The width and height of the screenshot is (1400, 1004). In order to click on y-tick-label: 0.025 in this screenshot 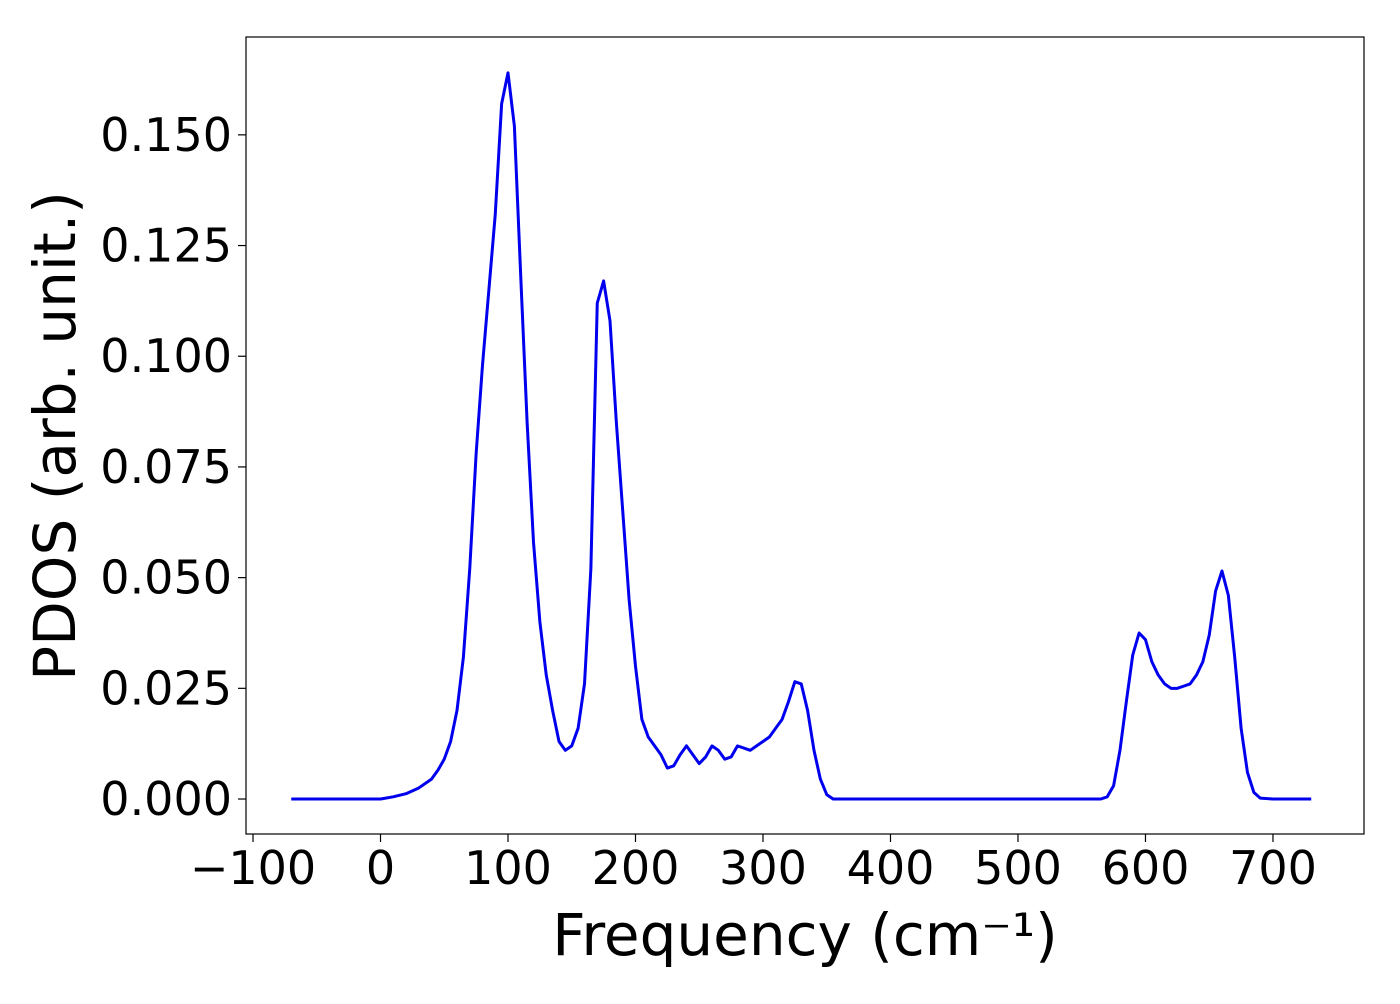, I will do `click(166, 688)`.